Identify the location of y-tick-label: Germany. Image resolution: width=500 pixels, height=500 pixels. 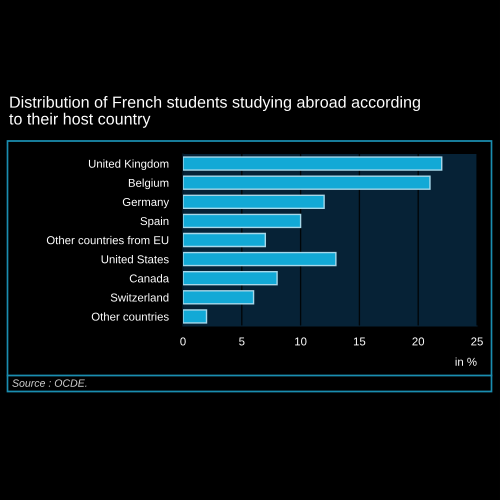
(146, 203).